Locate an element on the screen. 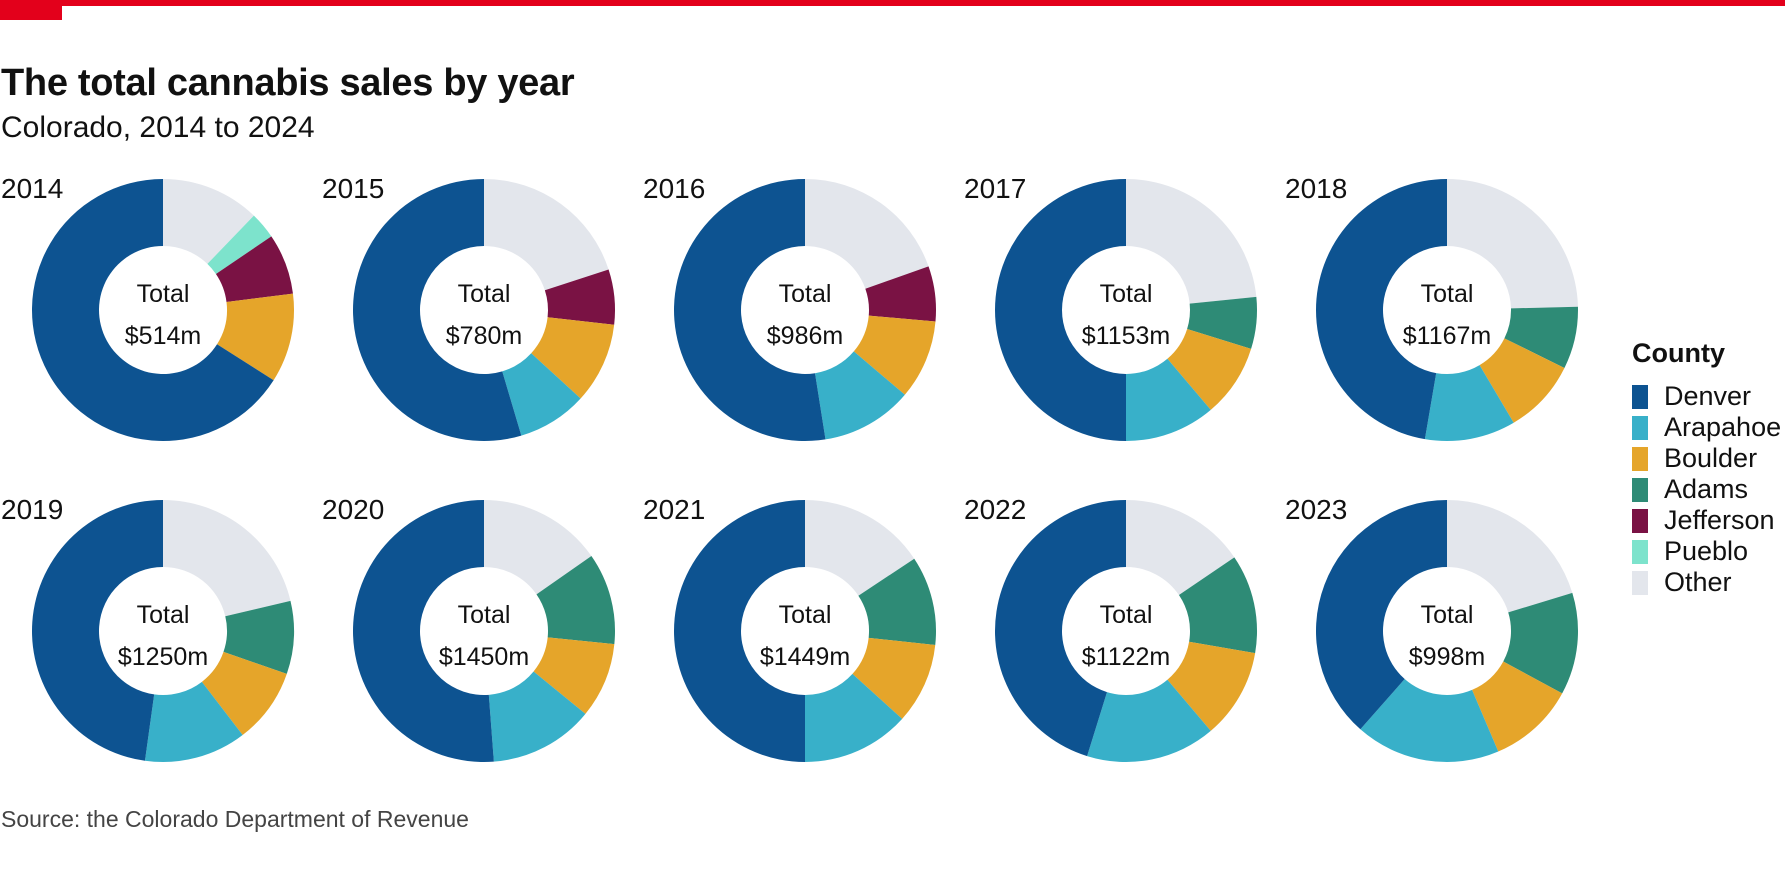 Image resolution: width=1785 pixels, height=870 pixels. slice-2021-other is located at coordinates (860, 548).